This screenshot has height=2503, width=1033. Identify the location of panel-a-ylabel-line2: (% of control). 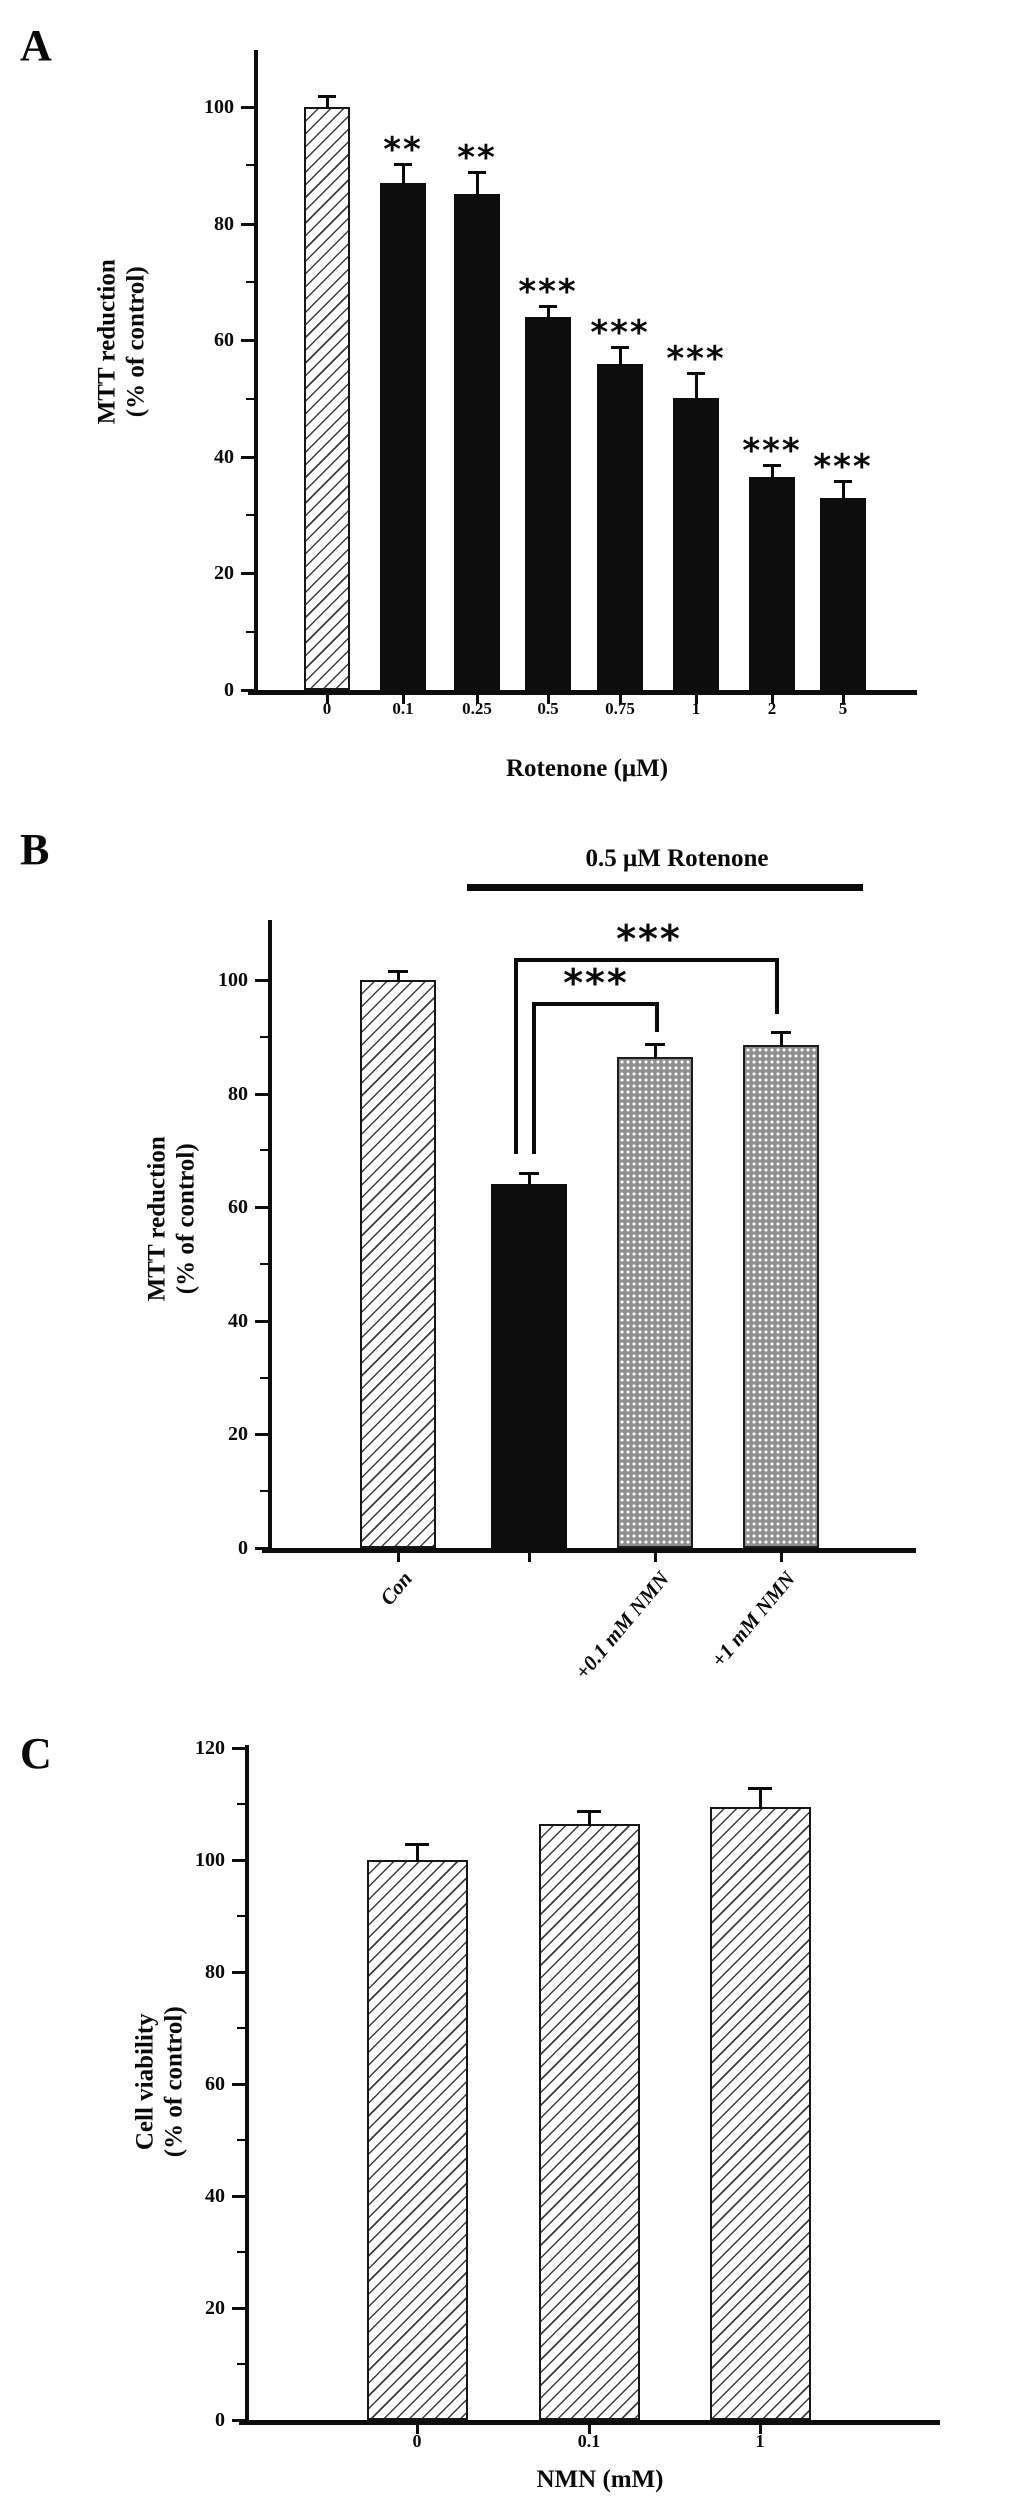
(135, 342).